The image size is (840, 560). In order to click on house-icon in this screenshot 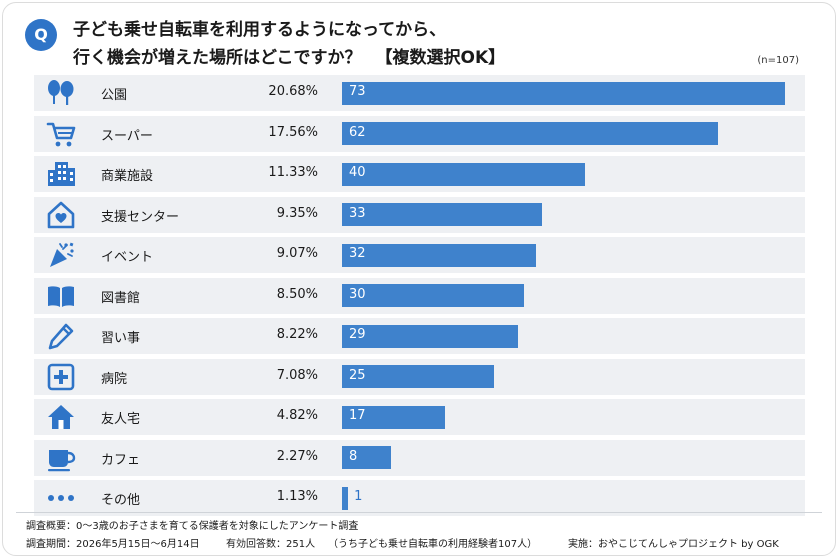, I will do `click(61, 417)`.